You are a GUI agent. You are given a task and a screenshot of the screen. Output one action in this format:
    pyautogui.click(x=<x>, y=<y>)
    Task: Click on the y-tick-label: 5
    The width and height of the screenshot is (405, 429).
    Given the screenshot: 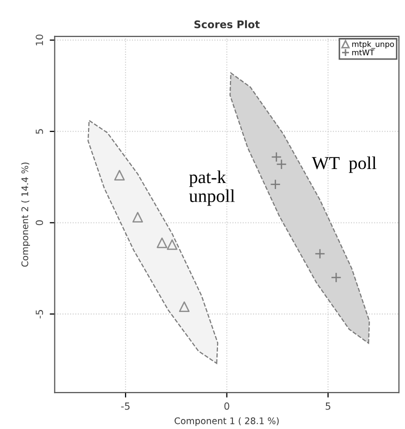 What is the action you would take?
    pyautogui.click(x=40, y=131)
    